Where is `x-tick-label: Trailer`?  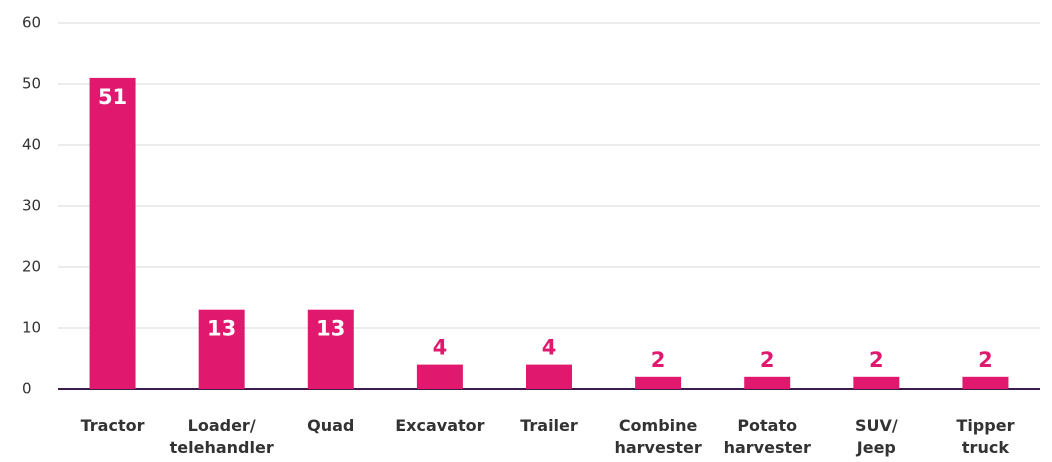 x-tick-label: Trailer is located at coordinates (549, 425).